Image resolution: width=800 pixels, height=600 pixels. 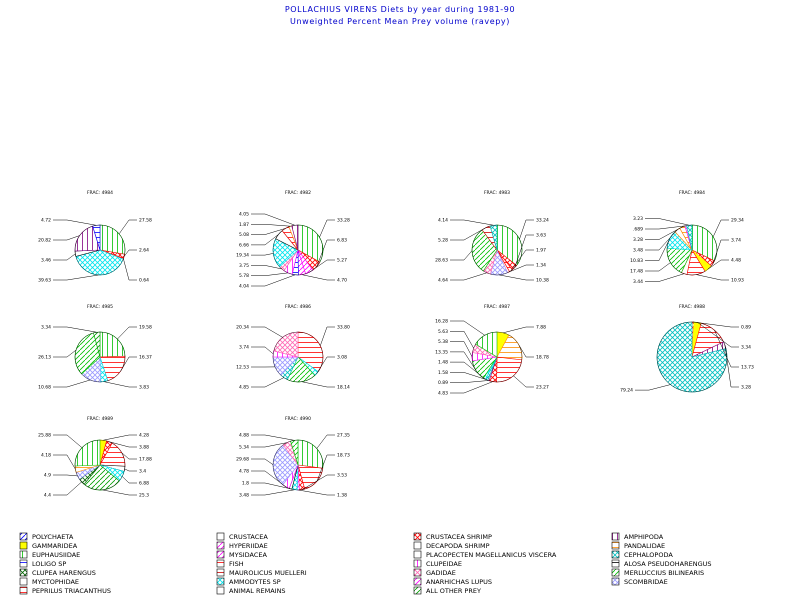 What do you see at coordinates (142, 472) in the screenshot?
I see `data-label: 3.4` at bounding box center [142, 472].